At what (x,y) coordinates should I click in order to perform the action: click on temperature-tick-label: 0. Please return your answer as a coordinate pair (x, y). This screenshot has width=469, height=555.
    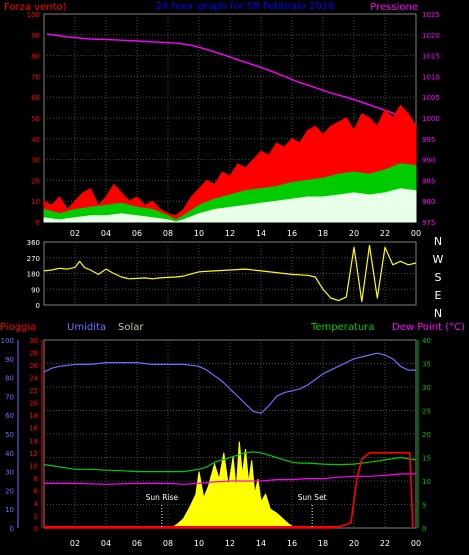
    Looking at the image, I should click on (424, 529).